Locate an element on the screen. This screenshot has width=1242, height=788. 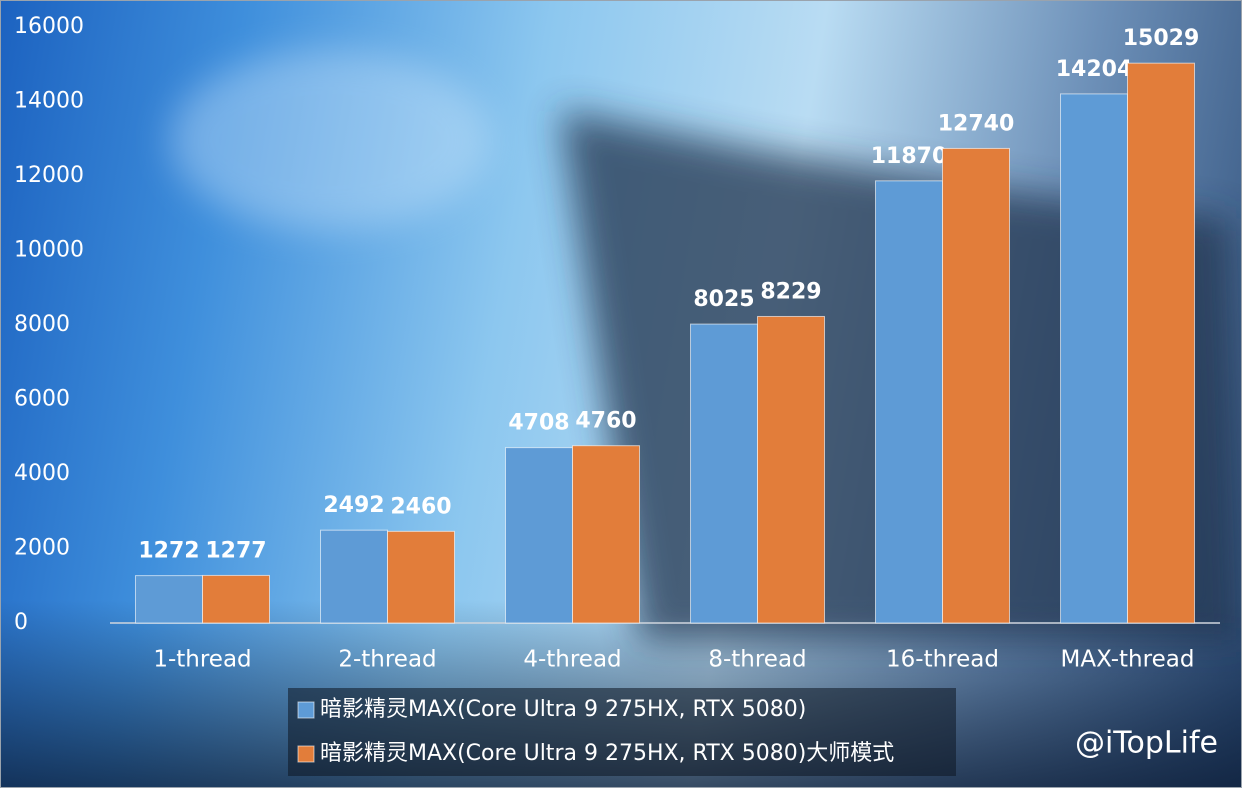
value-label: 1272 is located at coordinates (168, 551).